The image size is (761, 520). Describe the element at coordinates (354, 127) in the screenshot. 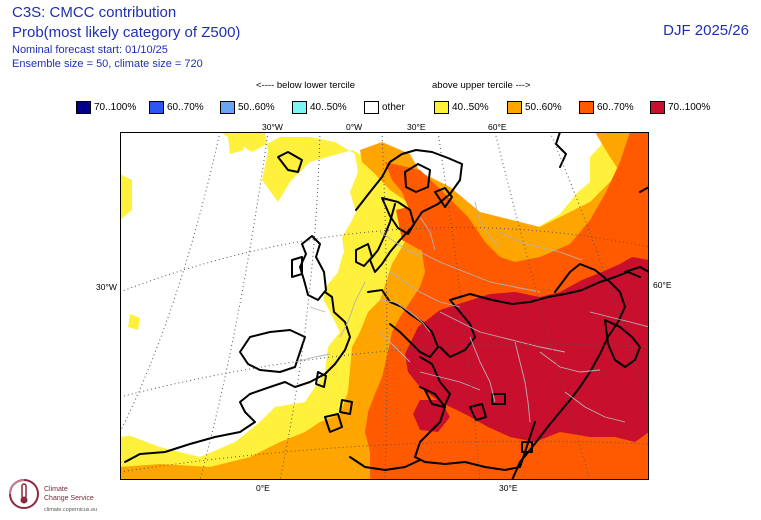

I see `graticule-label-top-0: 0°W` at that location.